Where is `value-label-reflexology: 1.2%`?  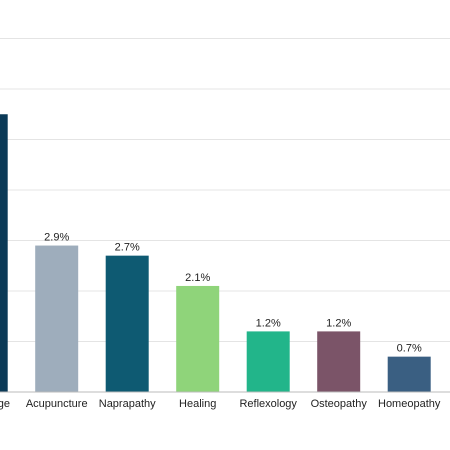 value-label-reflexology: 1.2% is located at coordinates (268, 323).